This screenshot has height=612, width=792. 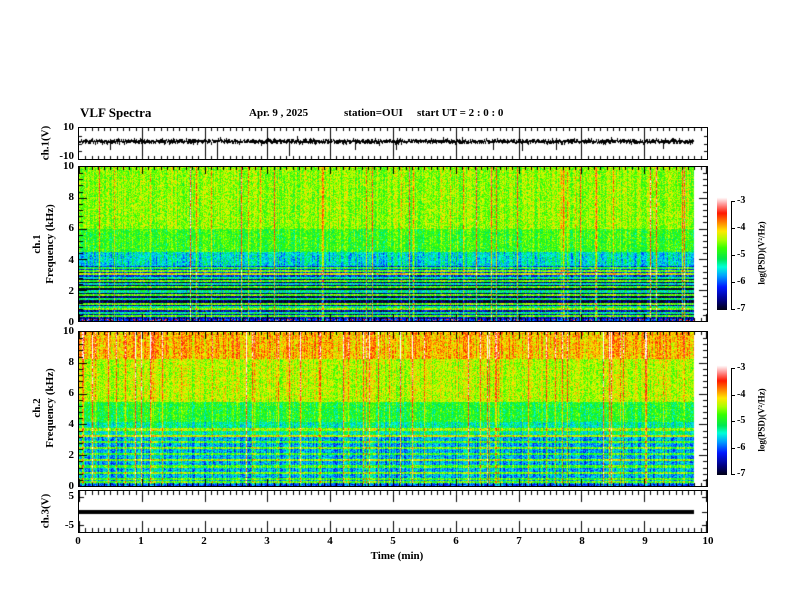 I want to click on colorbar-ch1-canvas, so click(x=722, y=253).